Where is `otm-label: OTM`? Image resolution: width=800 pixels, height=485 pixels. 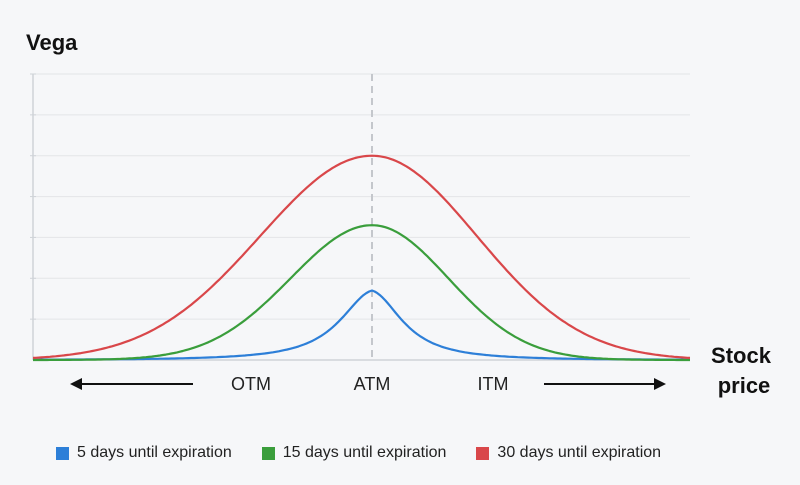
otm-label: OTM is located at coordinates (251, 384).